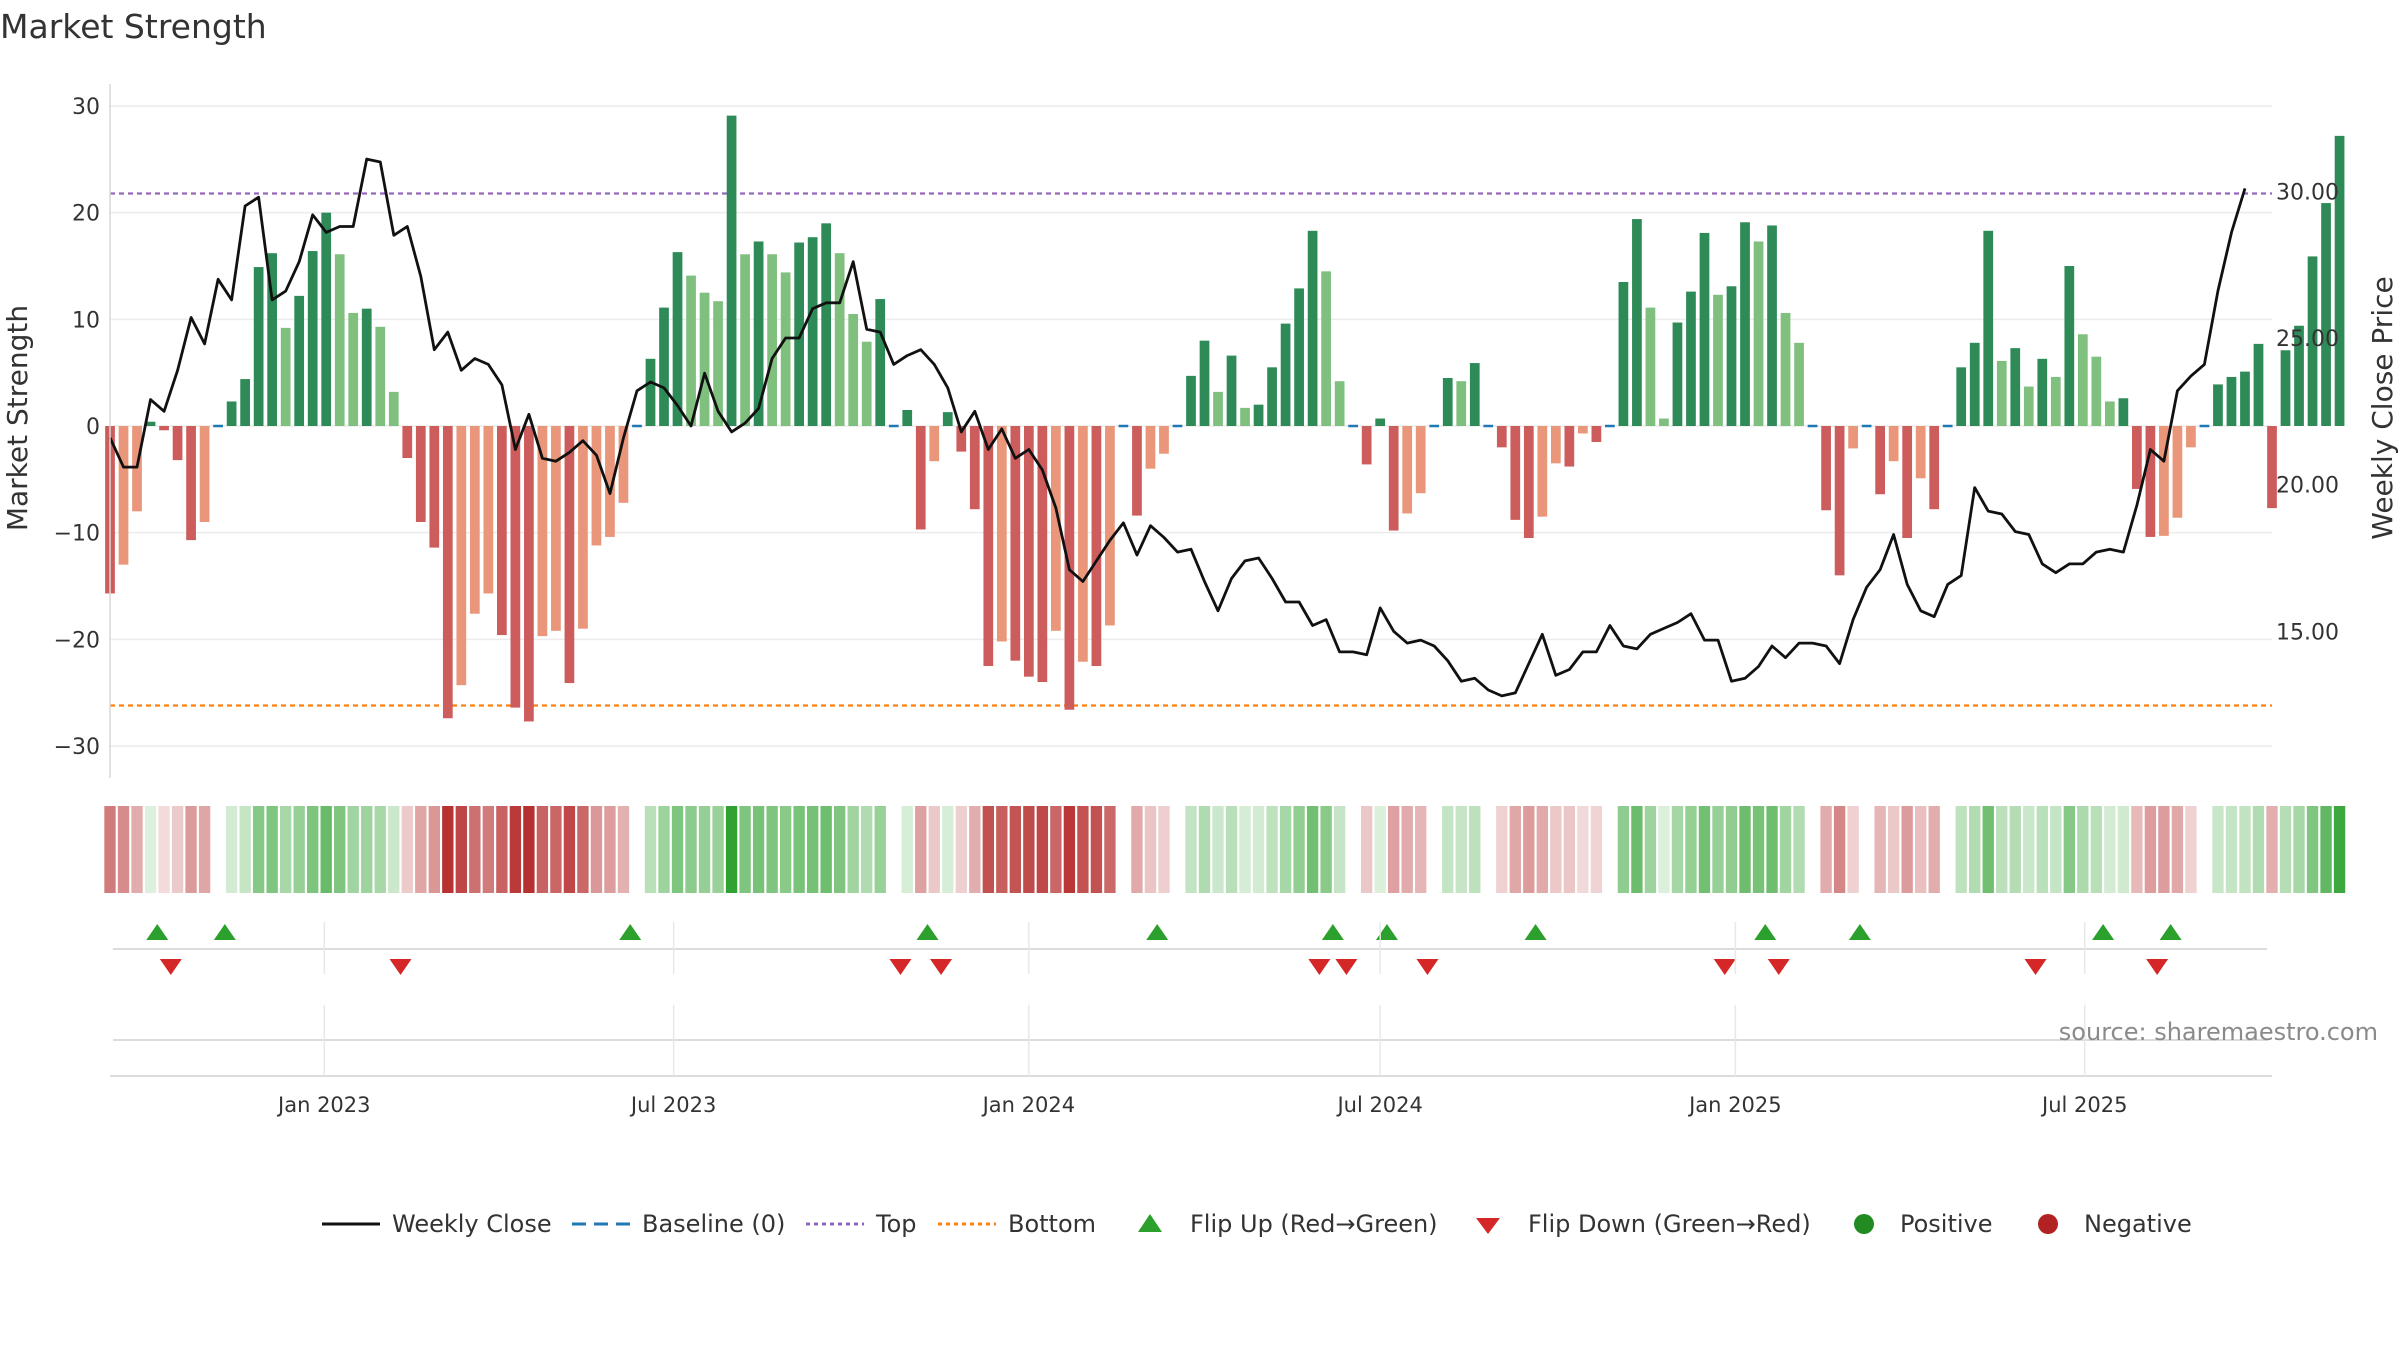  Describe the element at coordinates (2307, 192) in the screenshot. I see `y2-tick-label: 30.00` at that location.